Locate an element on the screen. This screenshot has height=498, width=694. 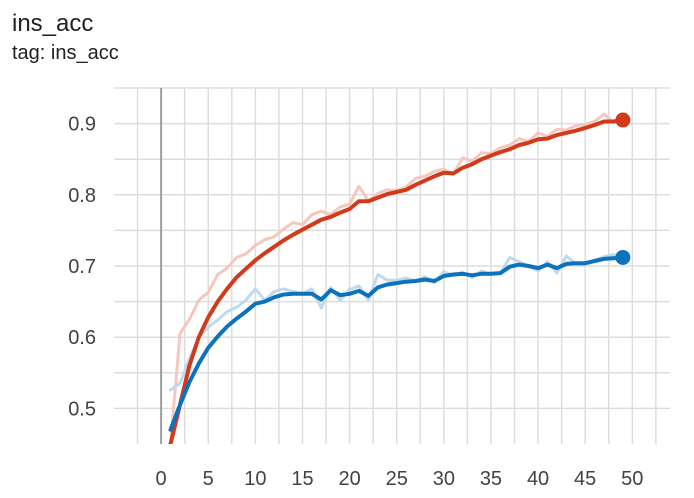
y-tick-label: 0.5 is located at coordinates (82, 409).